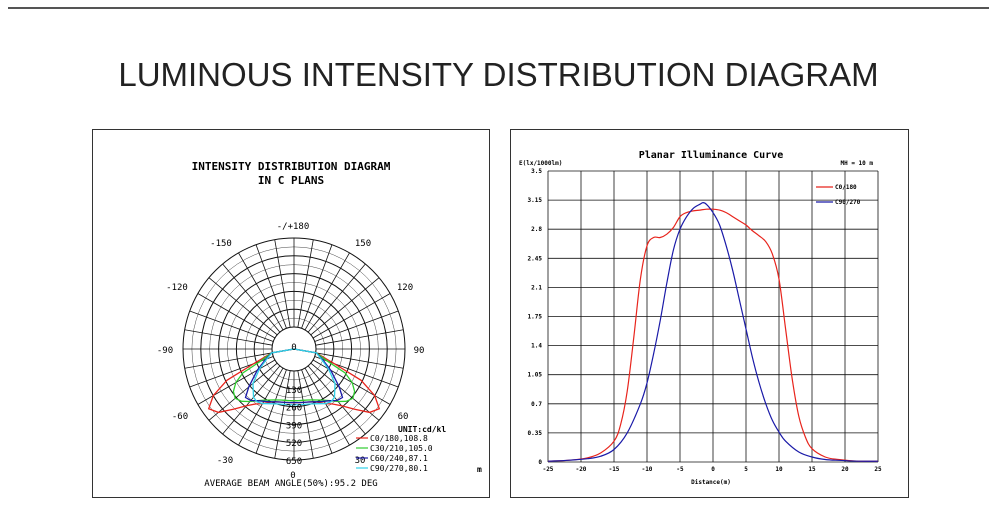  Describe the element at coordinates (713, 469) in the screenshot. I see `x-tick-label: 0` at that location.